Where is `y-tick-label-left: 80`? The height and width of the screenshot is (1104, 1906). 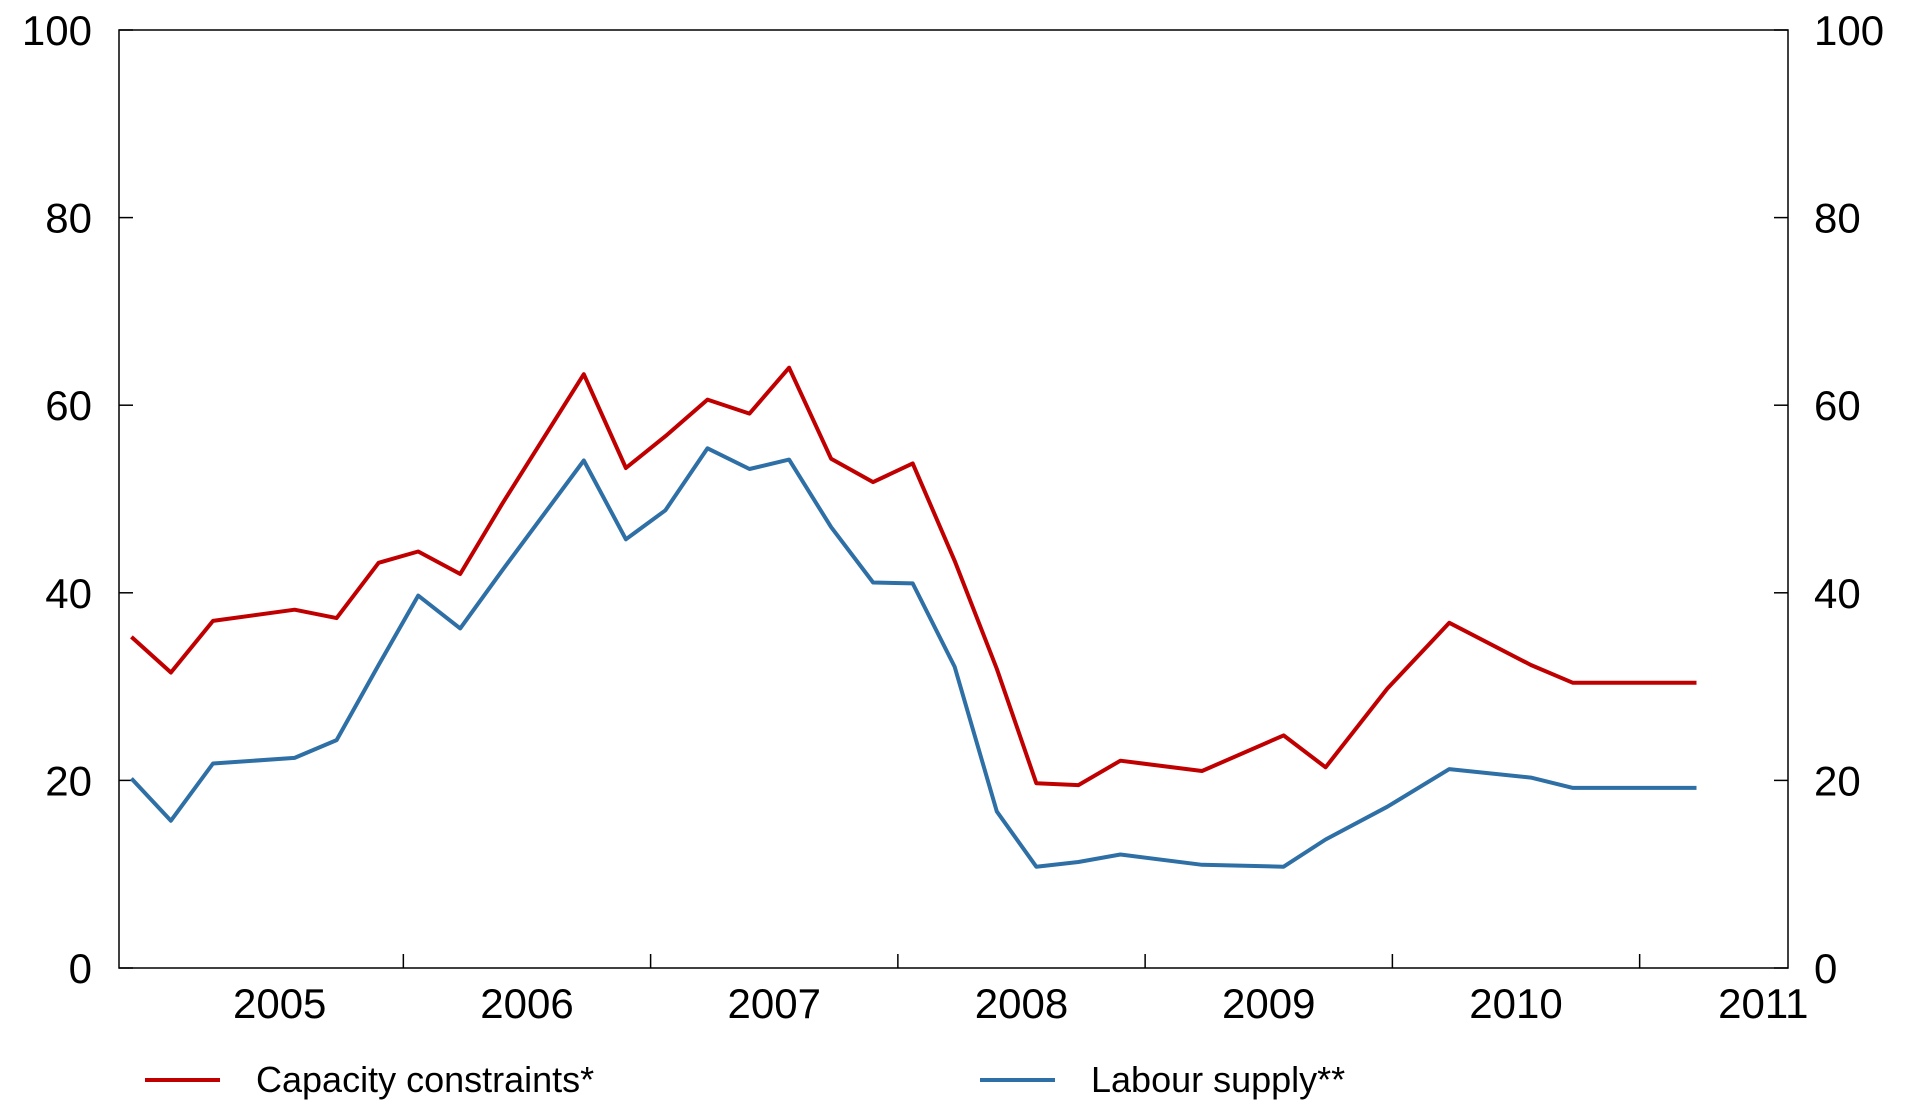
y-tick-label-left: 80 is located at coordinates (68, 218).